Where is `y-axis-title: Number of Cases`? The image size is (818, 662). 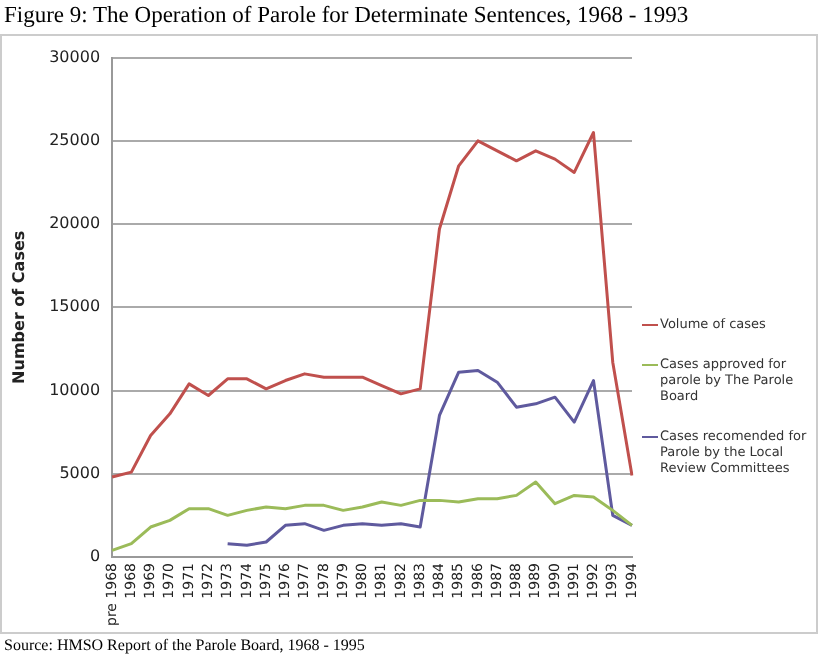 y-axis-title: Number of Cases is located at coordinates (18, 307).